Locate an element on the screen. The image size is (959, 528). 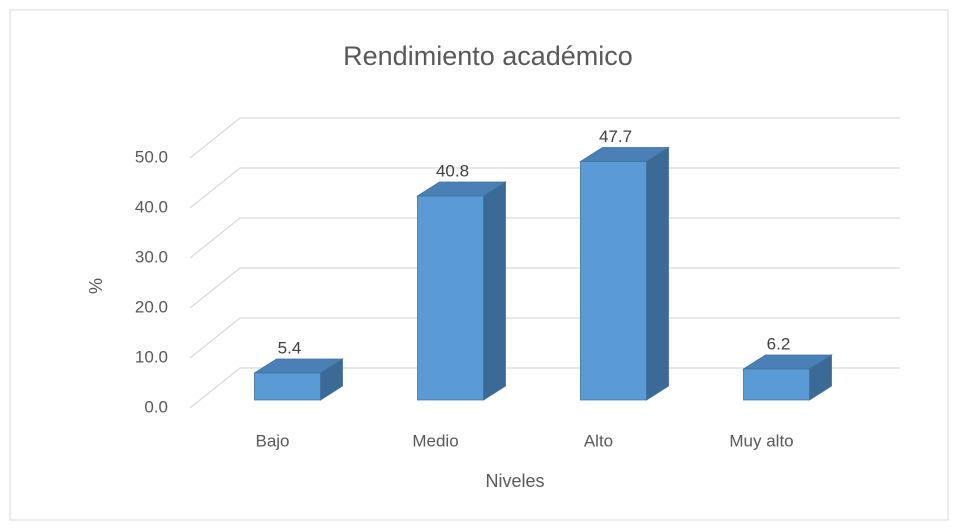
x-tick-label: Medio is located at coordinates (435, 440).